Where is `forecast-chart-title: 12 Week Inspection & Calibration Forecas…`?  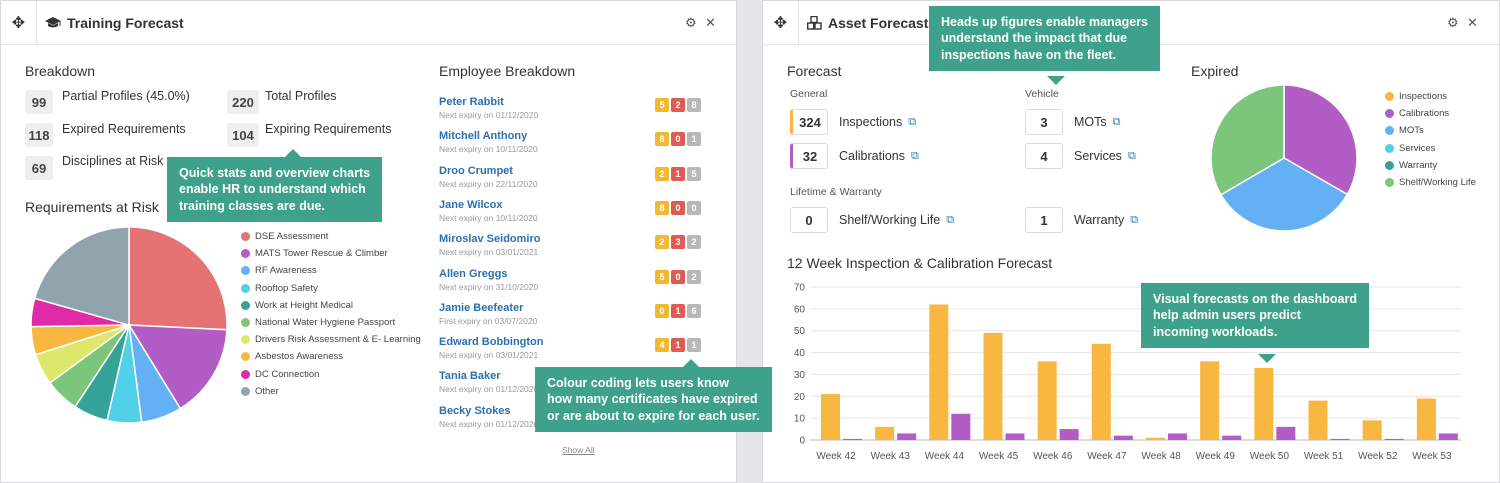
forecast-chart-title: 12 Week Inspection & Calibration Forecas… is located at coordinates (920, 263).